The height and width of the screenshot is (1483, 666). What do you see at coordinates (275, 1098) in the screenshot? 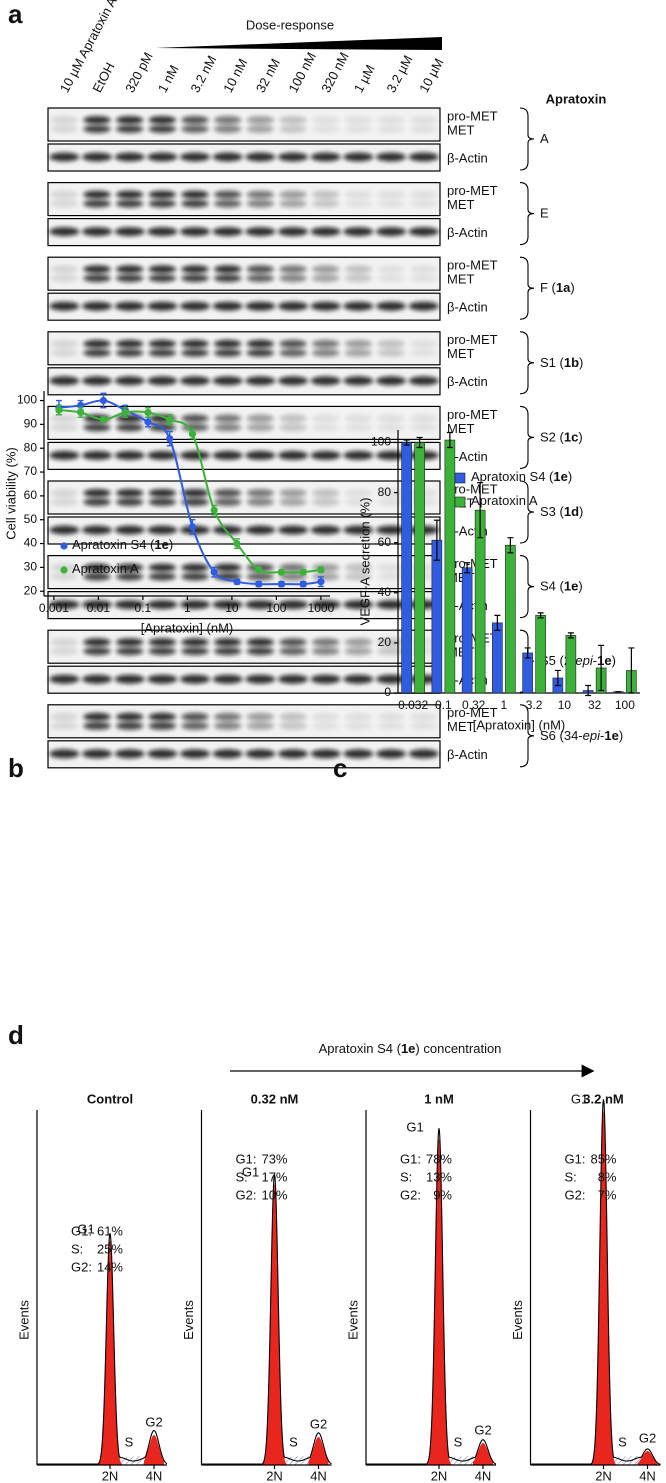
I see `panel-title: 0.32 nM` at bounding box center [275, 1098].